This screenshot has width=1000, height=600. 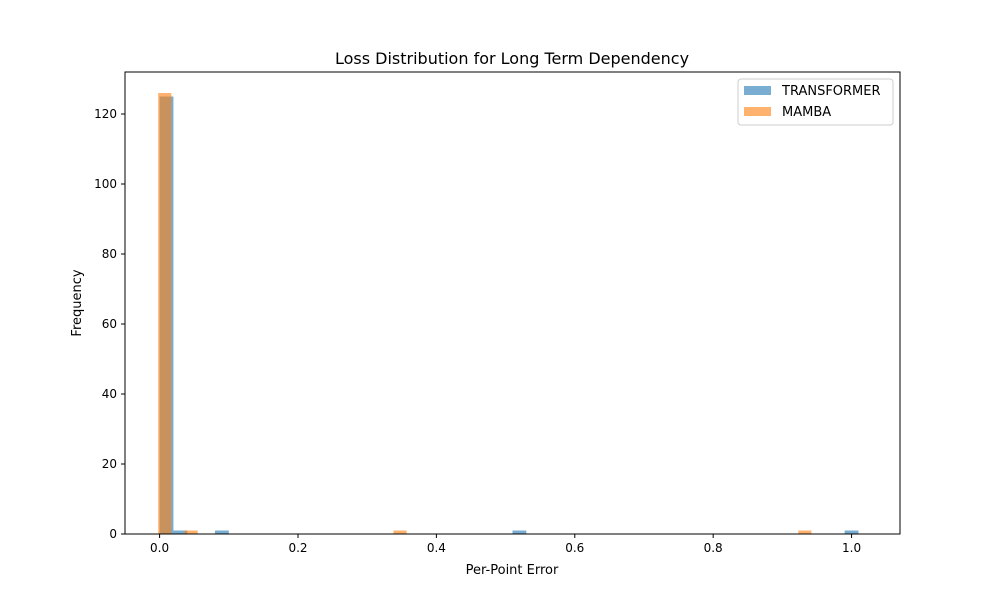 I want to click on legend-swatch-transformer, so click(x=757, y=90).